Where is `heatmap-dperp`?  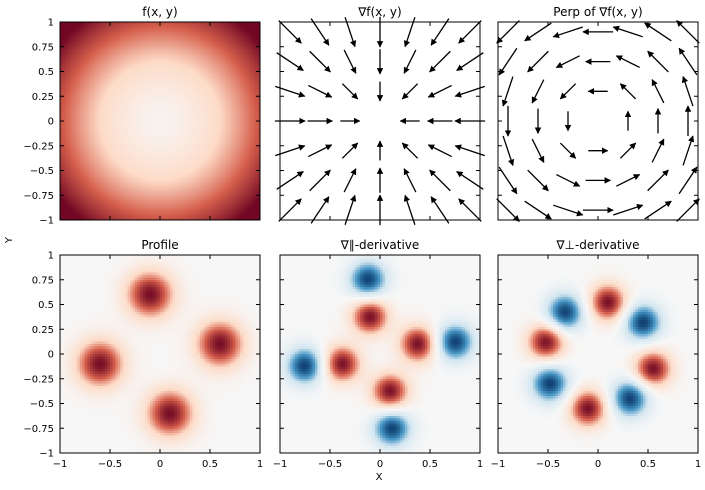
heatmap-dperp is located at coordinates (598, 354).